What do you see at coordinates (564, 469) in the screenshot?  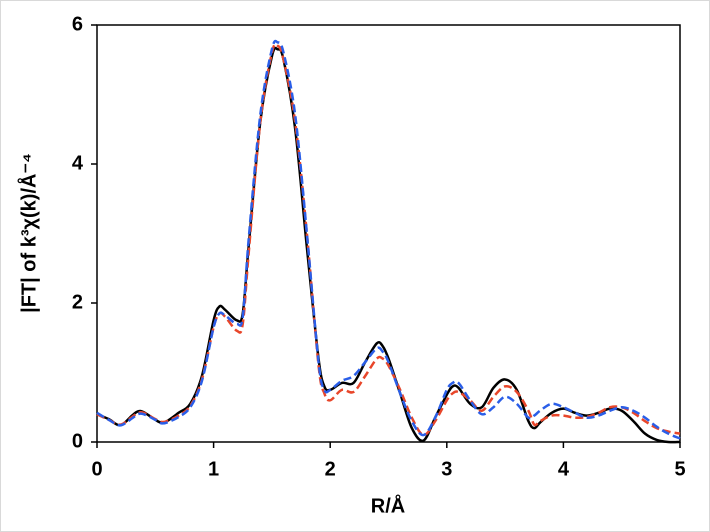 I see `x-tick-label: 4` at bounding box center [564, 469].